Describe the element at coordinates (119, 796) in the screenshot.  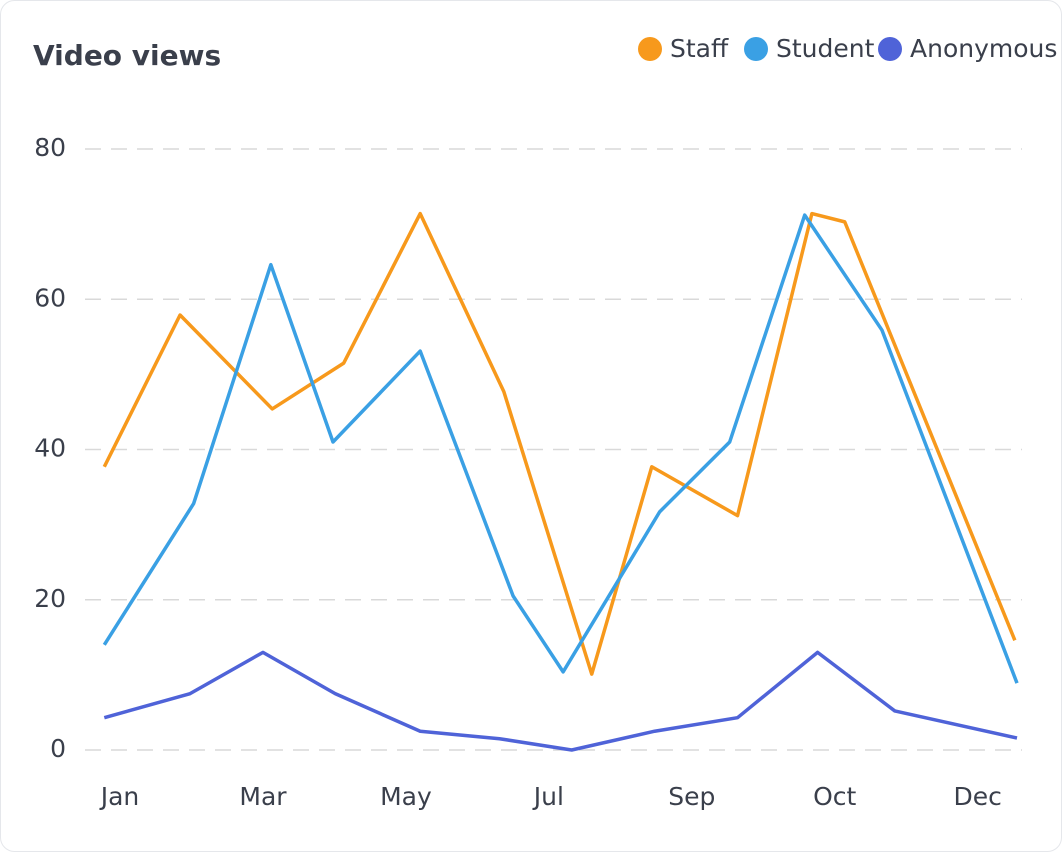
I see `x-tick-label: Jan` at that location.